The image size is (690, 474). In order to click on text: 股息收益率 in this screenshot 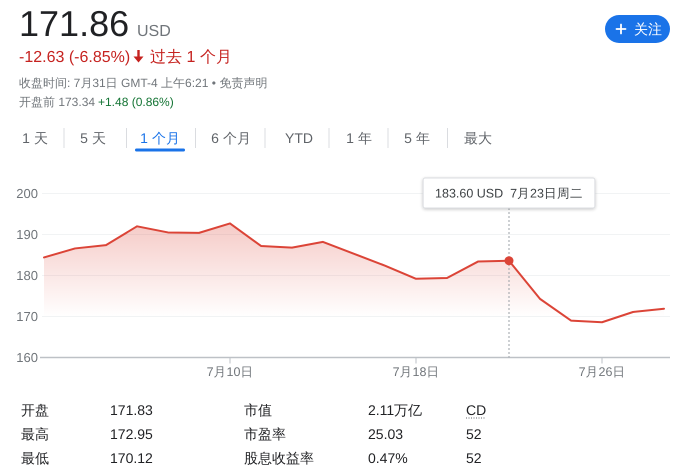, I will do `click(279, 458)`.